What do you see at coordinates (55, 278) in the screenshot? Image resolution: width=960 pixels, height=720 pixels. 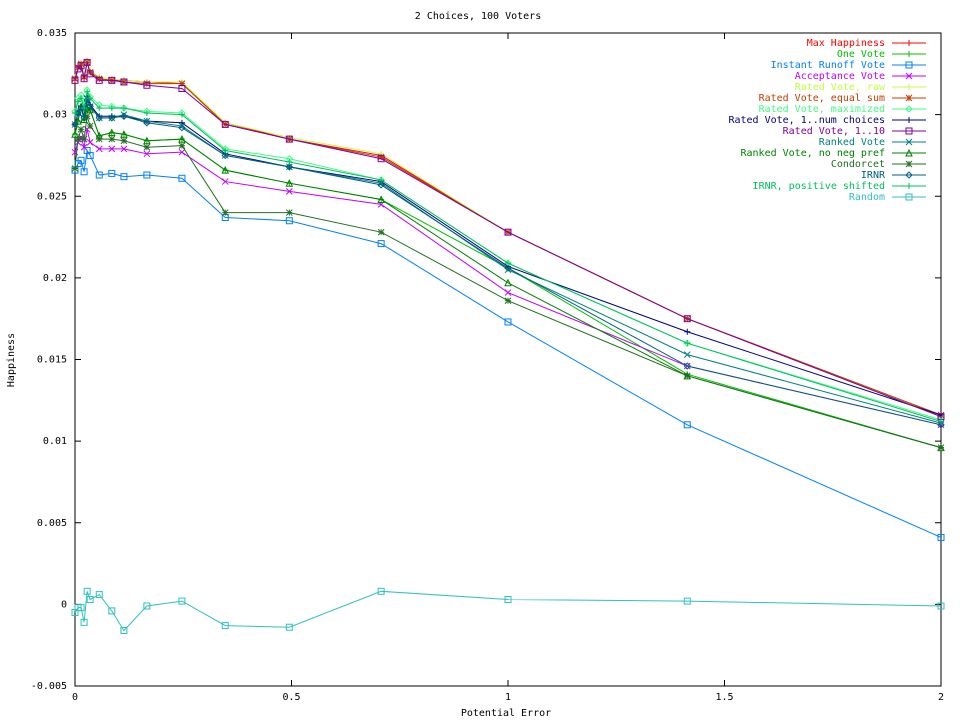 I see `y-tick-label: 0.02` at bounding box center [55, 278].